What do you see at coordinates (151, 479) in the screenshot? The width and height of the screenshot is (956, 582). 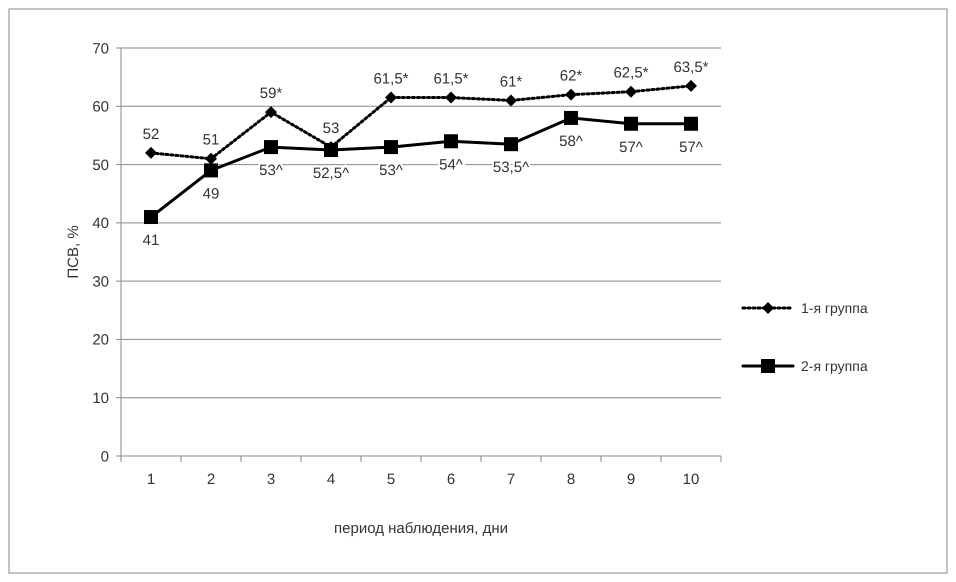 I see `x-tick-label: 1` at bounding box center [151, 479].